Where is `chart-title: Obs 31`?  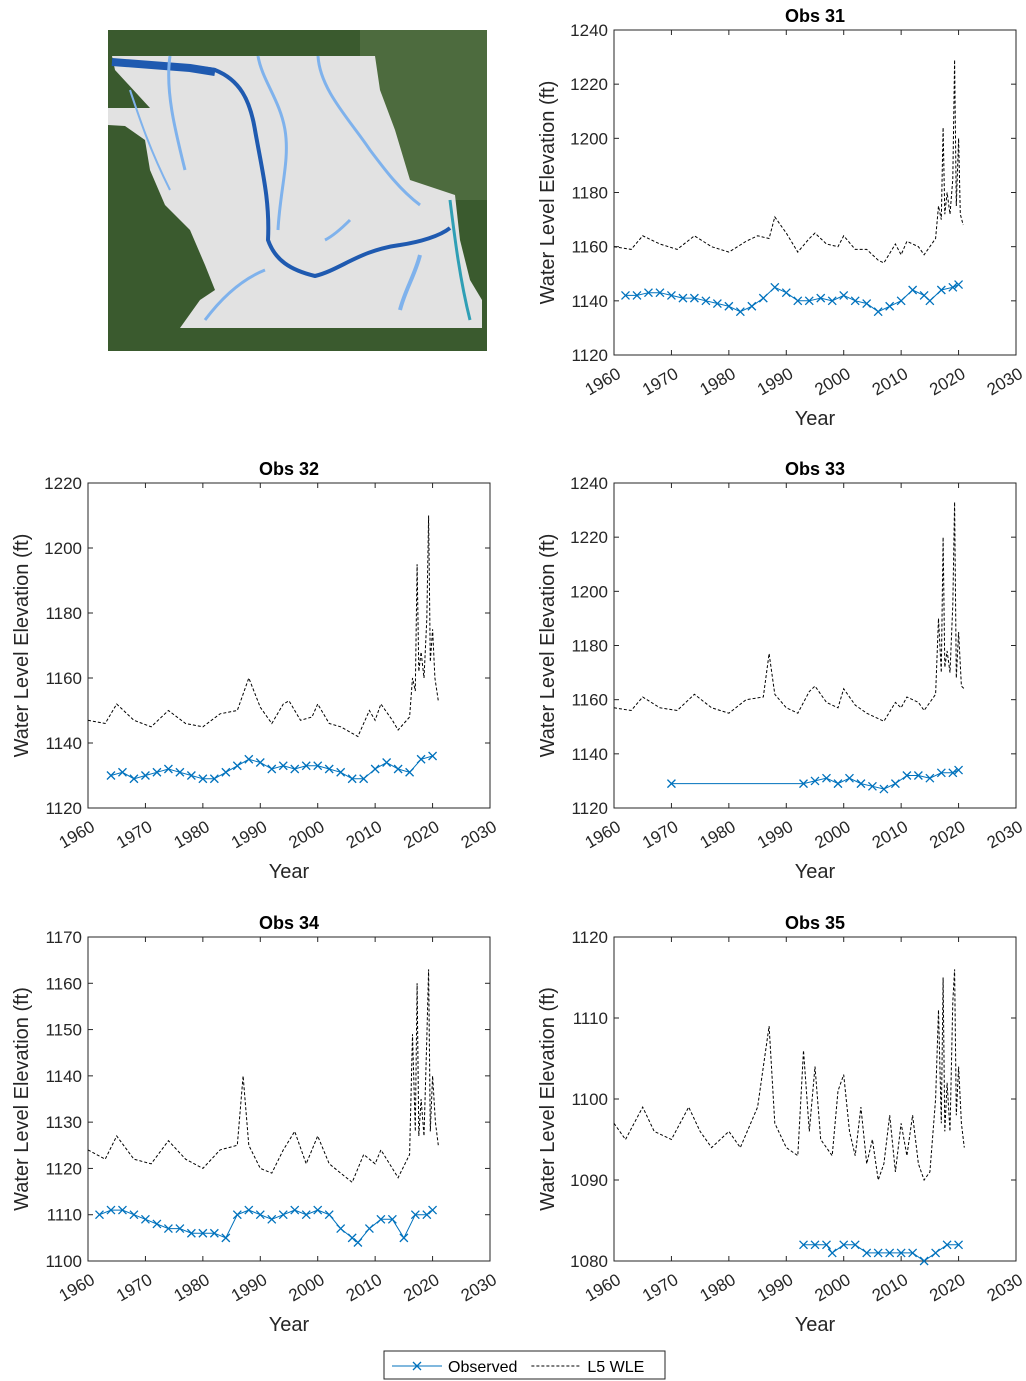
chart-title: Obs 31 is located at coordinates (815, 16).